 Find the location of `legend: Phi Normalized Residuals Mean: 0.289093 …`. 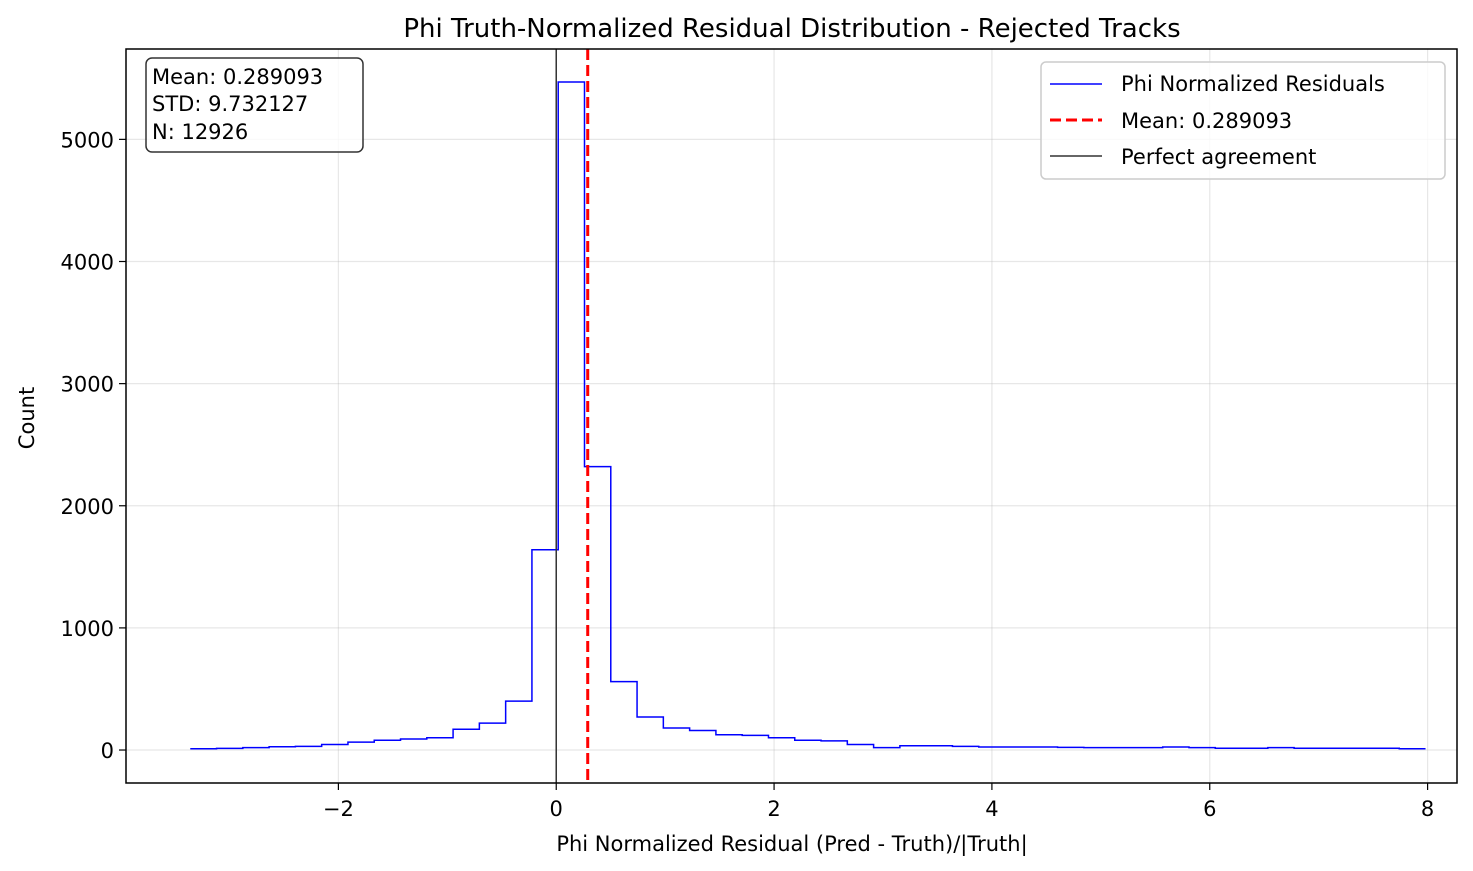

legend: Phi Normalized Residuals Mean: 0.289093 … is located at coordinates (1243, 120).